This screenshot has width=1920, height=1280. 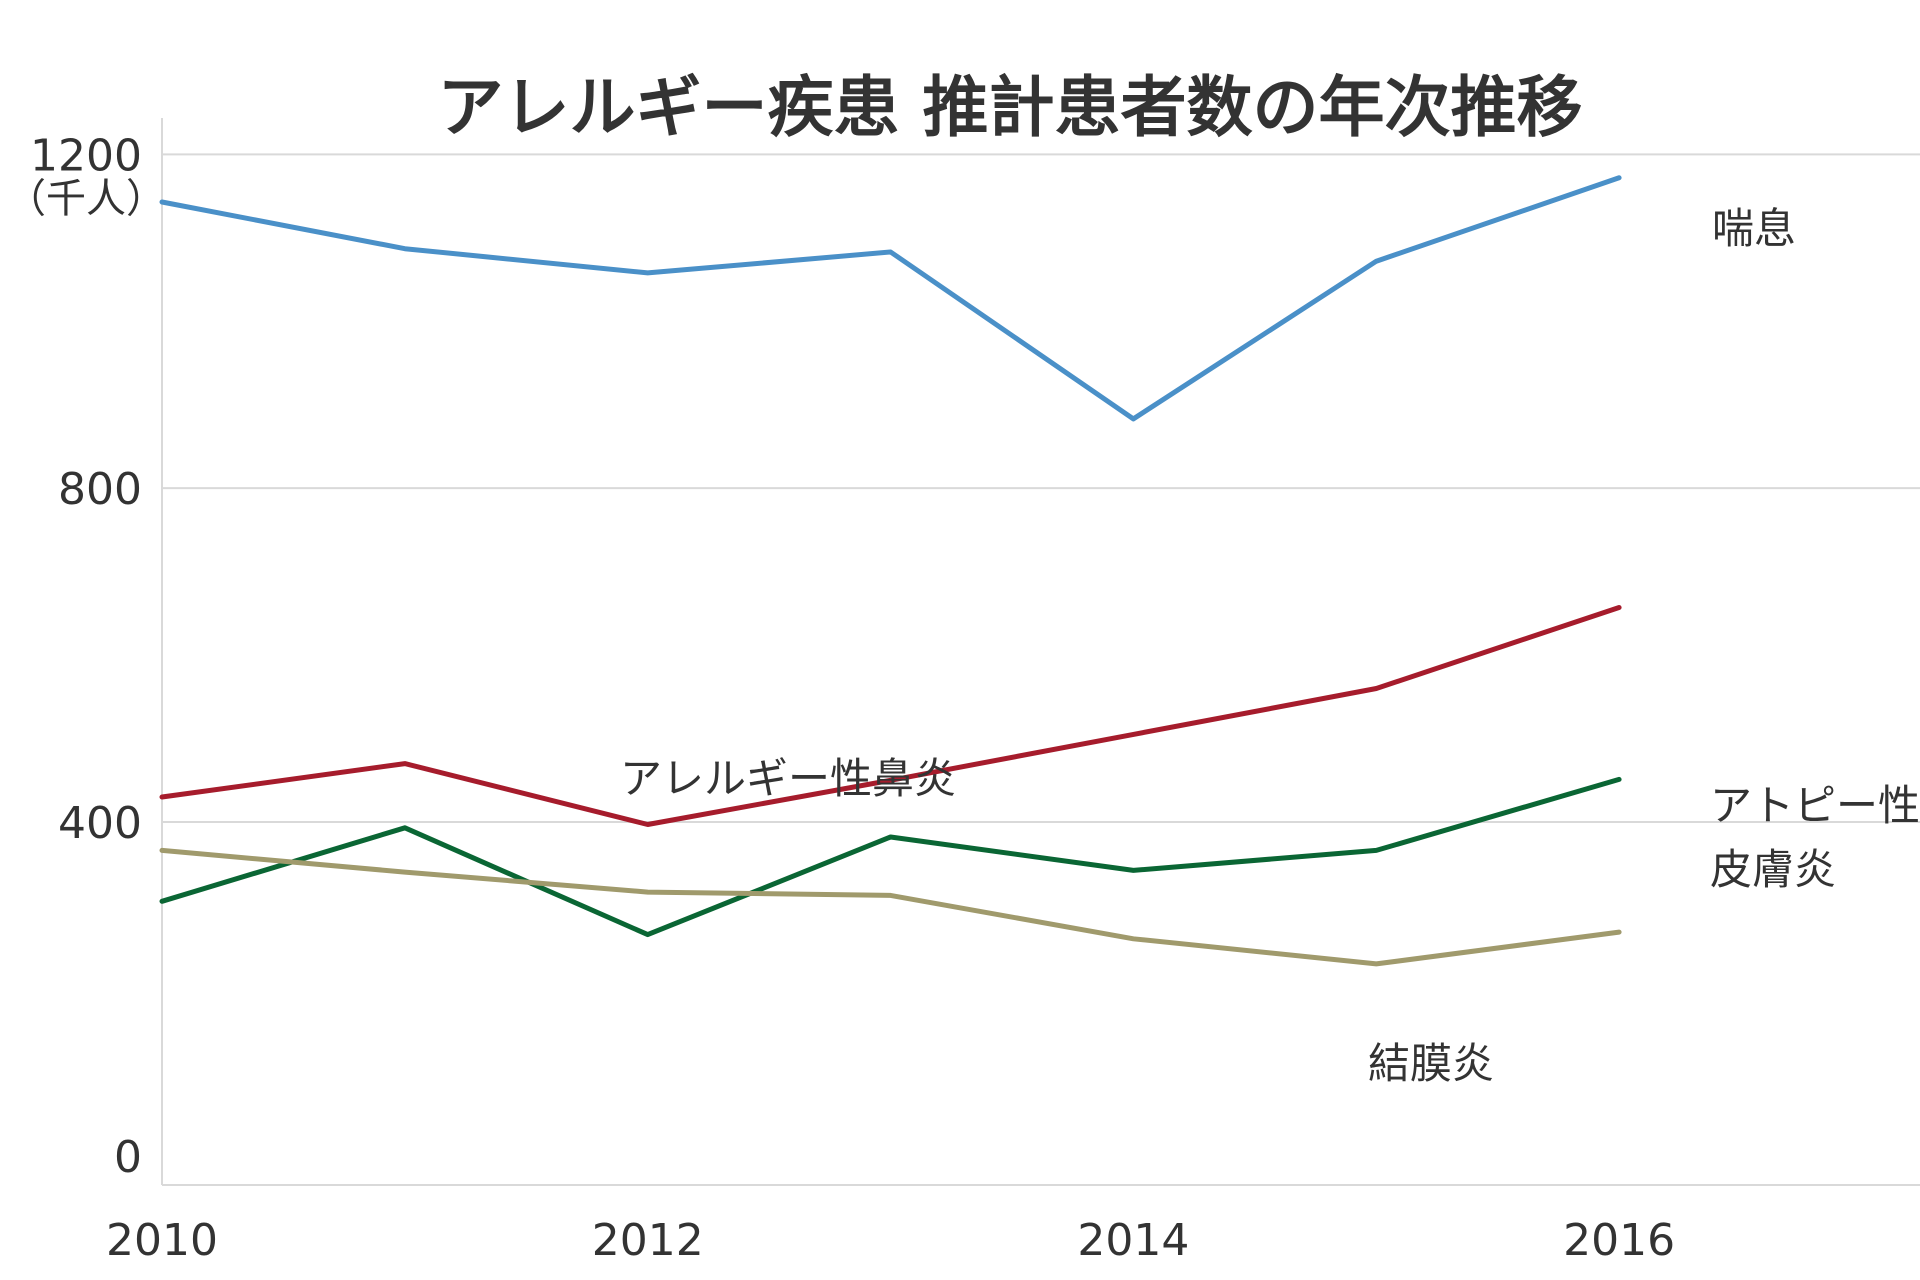 What do you see at coordinates (648, 1240) in the screenshot?
I see `x-tick-label-2012: 2012` at bounding box center [648, 1240].